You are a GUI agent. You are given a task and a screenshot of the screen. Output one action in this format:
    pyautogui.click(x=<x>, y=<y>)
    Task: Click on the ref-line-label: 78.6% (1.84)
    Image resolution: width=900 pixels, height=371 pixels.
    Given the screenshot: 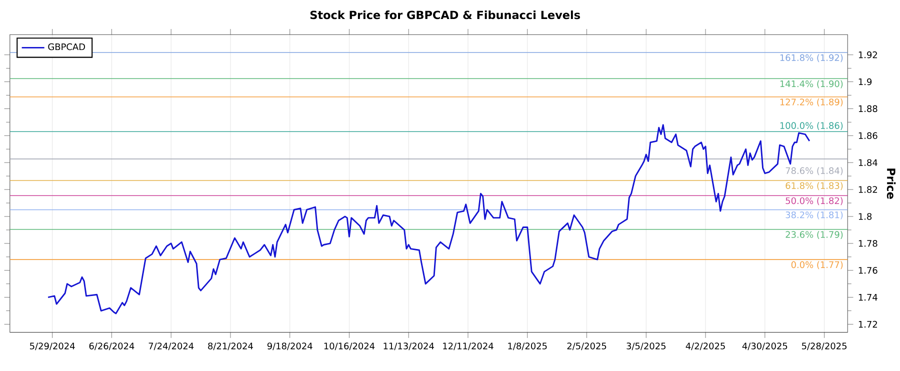 What is the action you would take?
    pyautogui.click(x=814, y=171)
    